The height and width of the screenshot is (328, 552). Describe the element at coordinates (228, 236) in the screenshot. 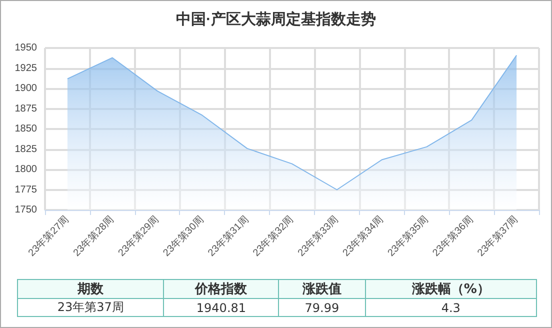

I see `x-tick-label: 23年第31周` at that location.